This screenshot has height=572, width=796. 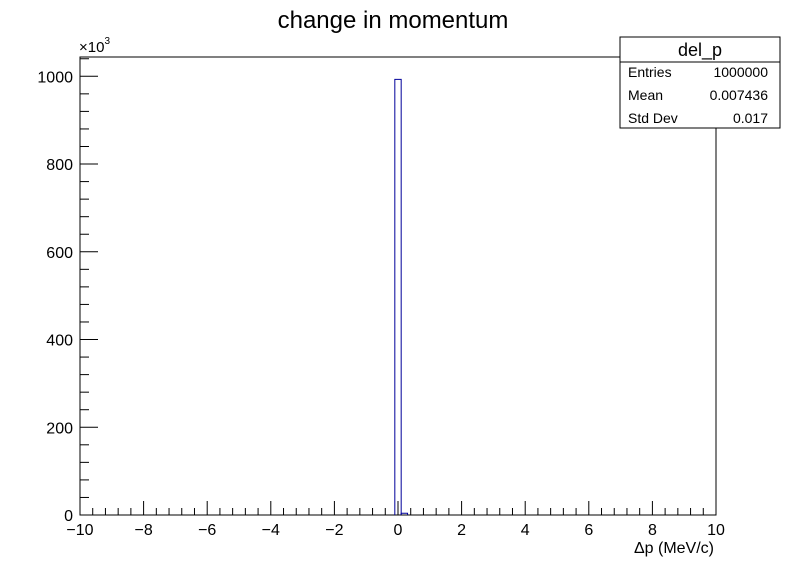 I want to click on stats-box-title: del_p, so click(x=700, y=50).